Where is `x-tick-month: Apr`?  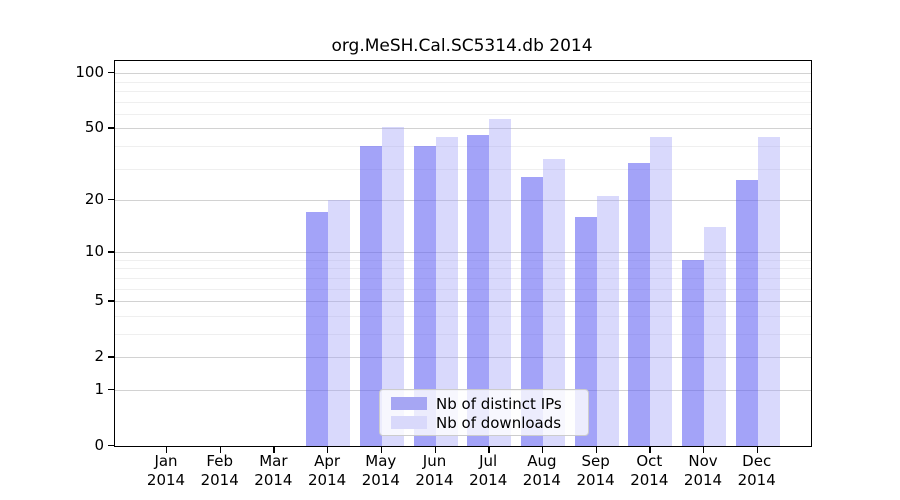 x-tick-month: Apr is located at coordinates (327, 461).